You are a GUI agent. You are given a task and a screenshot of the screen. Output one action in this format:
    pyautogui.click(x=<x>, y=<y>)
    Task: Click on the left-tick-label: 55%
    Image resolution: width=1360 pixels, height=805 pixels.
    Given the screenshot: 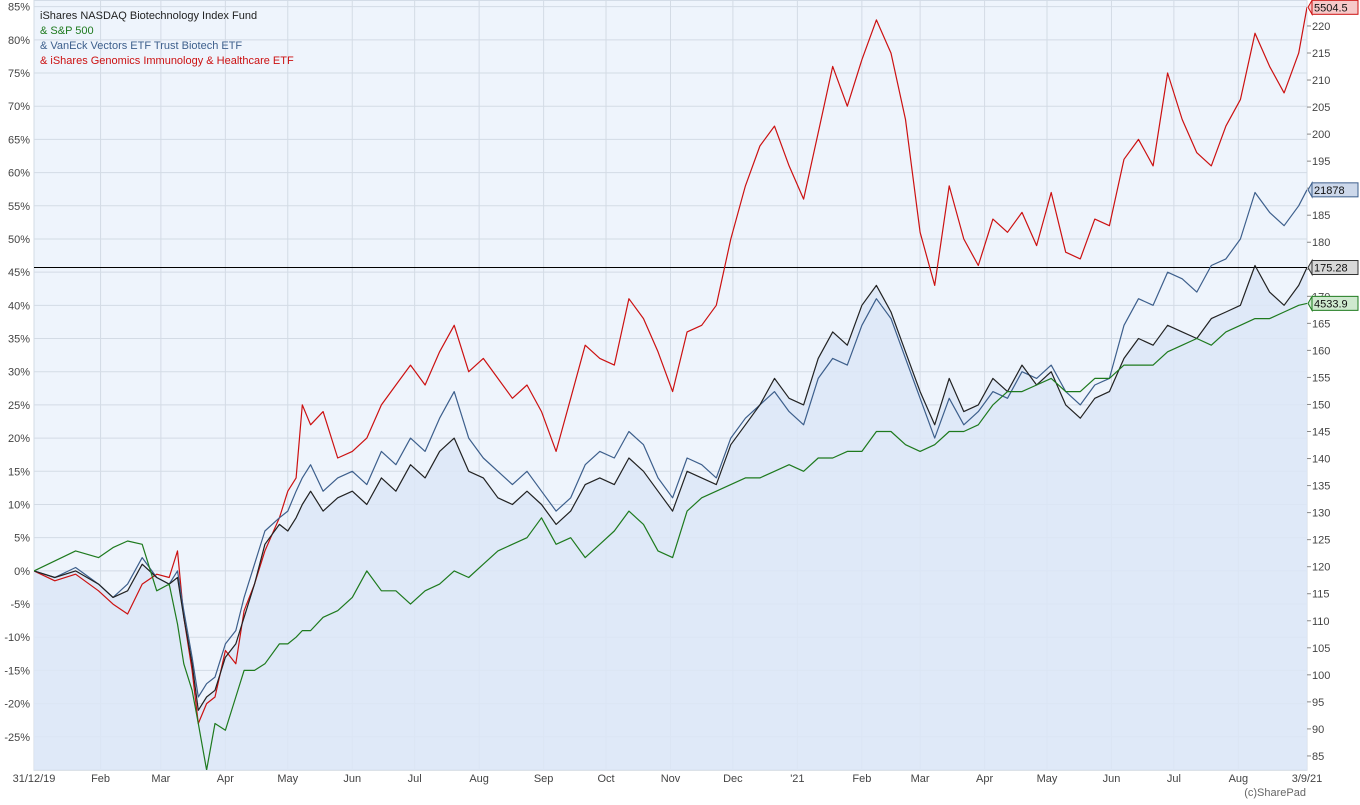 What is the action you would take?
    pyautogui.click(x=19, y=207)
    